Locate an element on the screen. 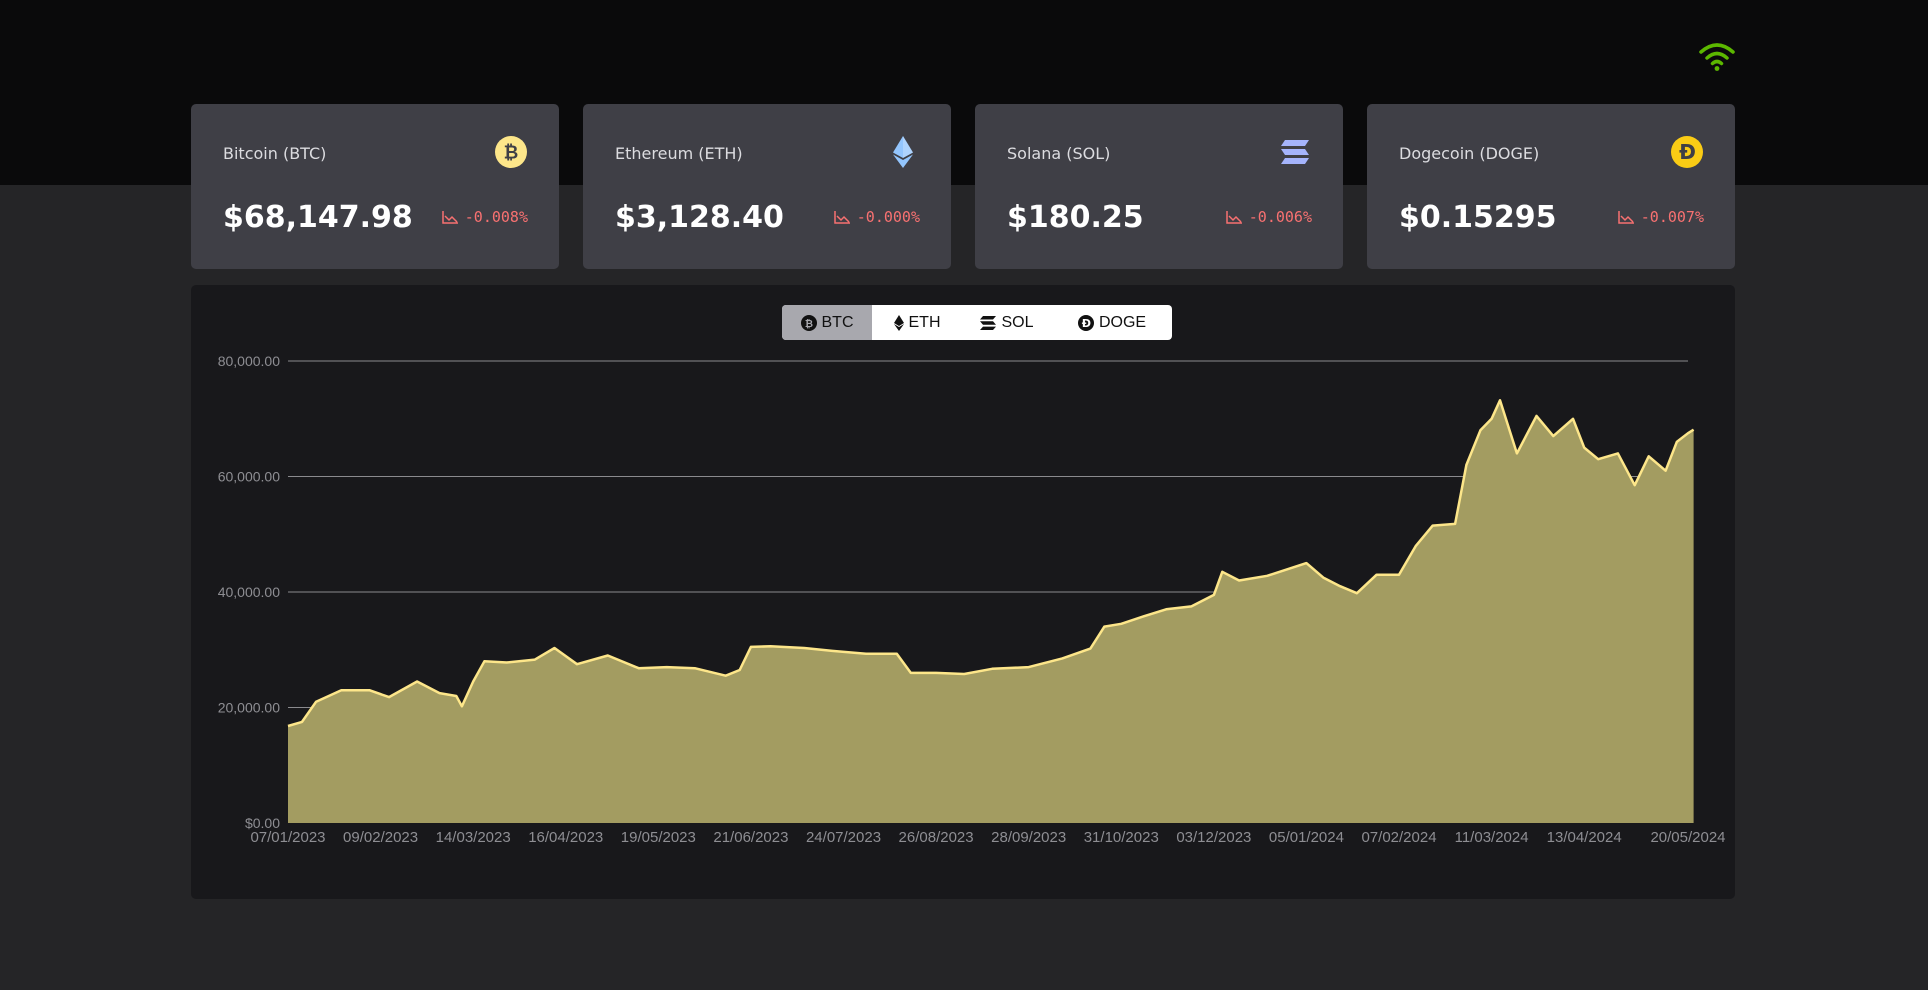 The width and height of the screenshot is (1928, 990). tab-label: ETH is located at coordinates (924, 322).